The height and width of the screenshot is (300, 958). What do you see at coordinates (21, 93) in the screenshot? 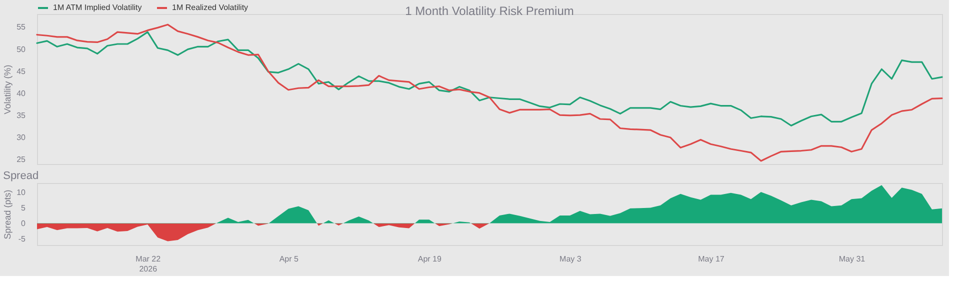
I see `y-tick-label: 40` at bounding box center [21, 93].